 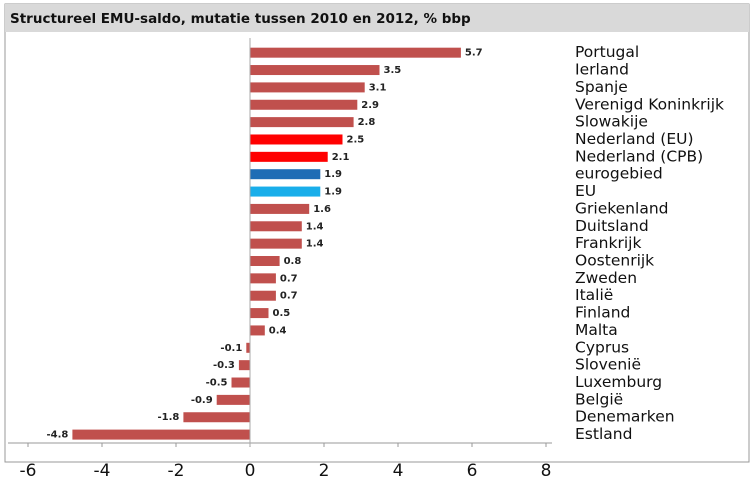 I want to click on x-tick-label: 6, so click(x=472, y=471).